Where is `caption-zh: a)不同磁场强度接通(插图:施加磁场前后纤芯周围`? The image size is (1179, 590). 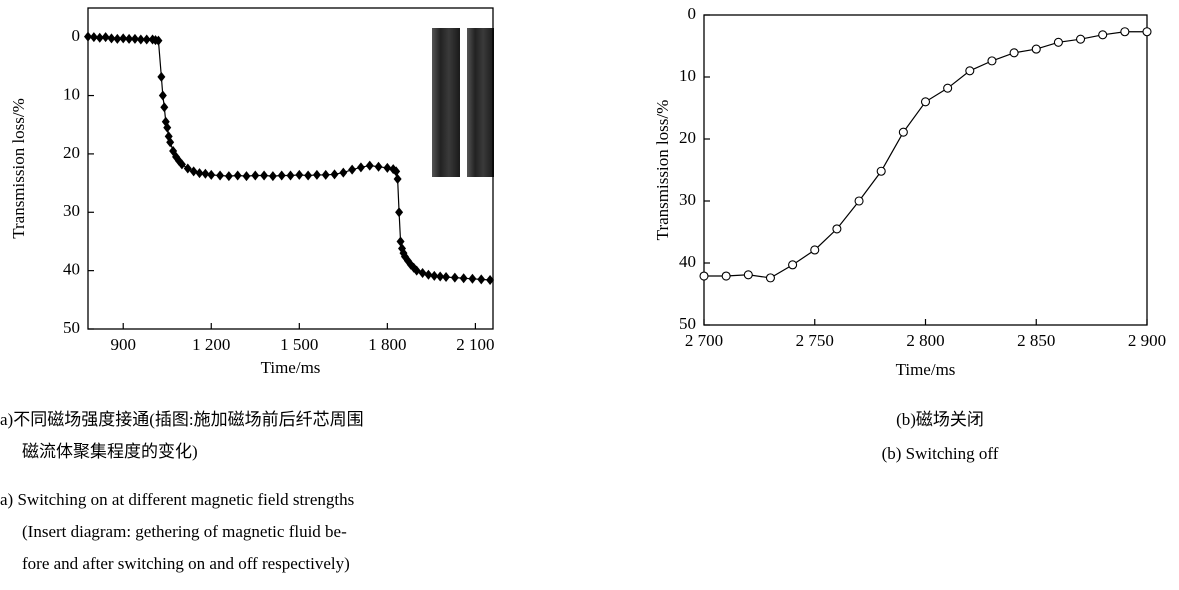
caption-zh: a)不同磁场强度接通(插图:施加磁场前后纤芯周围 is located at coordinates (182, 419).